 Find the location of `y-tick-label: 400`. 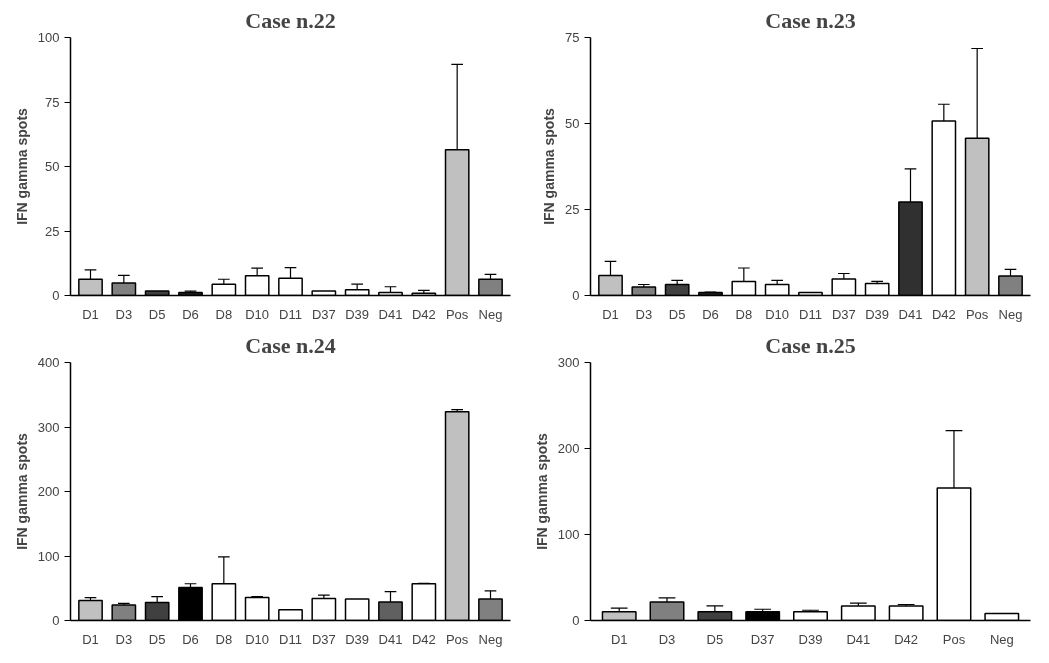

y-tick-label: 400 is located at coordinates (48, 362).